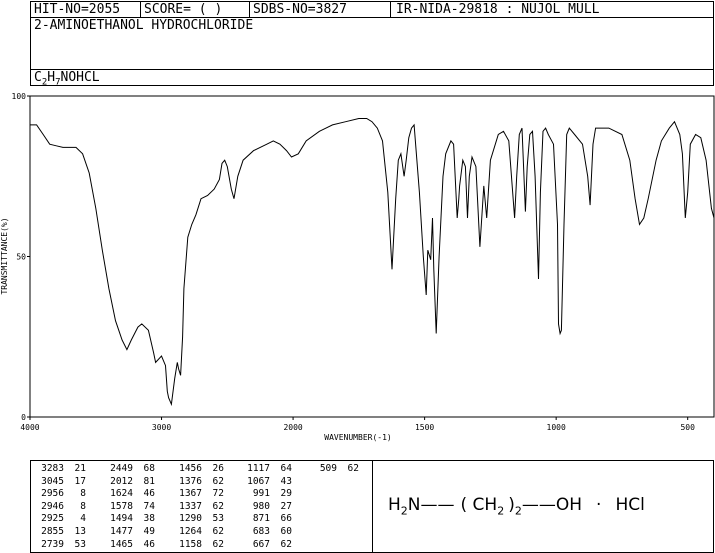 The height and width of the screenshot is (553, 715). Describe the element at coordinates (52, 494) in the screenshot. I see `peak-wavenumber: 2956` at that location.